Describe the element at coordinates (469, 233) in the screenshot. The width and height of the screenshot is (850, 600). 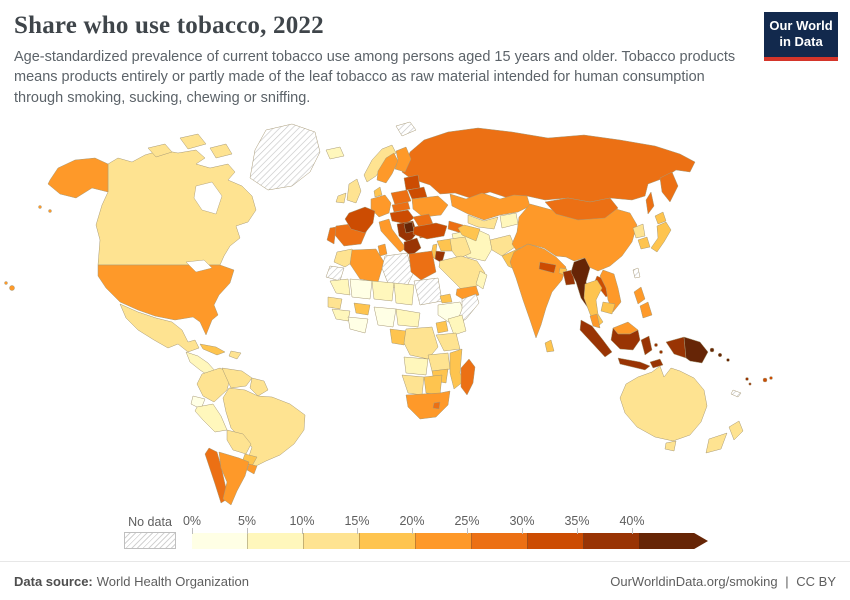
I see `country-turkmenistan` at that location.